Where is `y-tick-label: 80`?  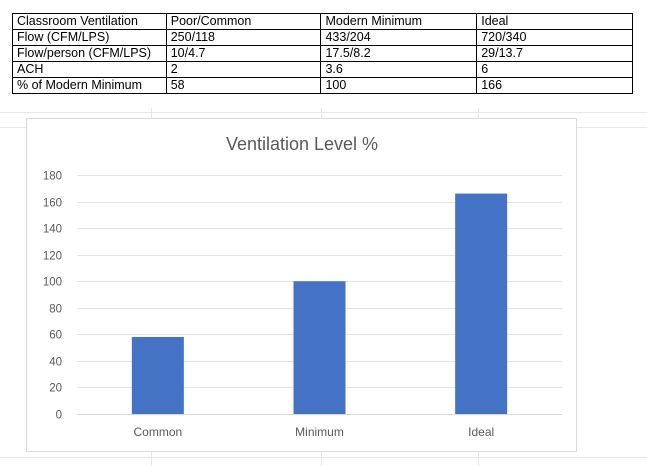
y-tick-label: 80 is located at coordinates (55, 310).